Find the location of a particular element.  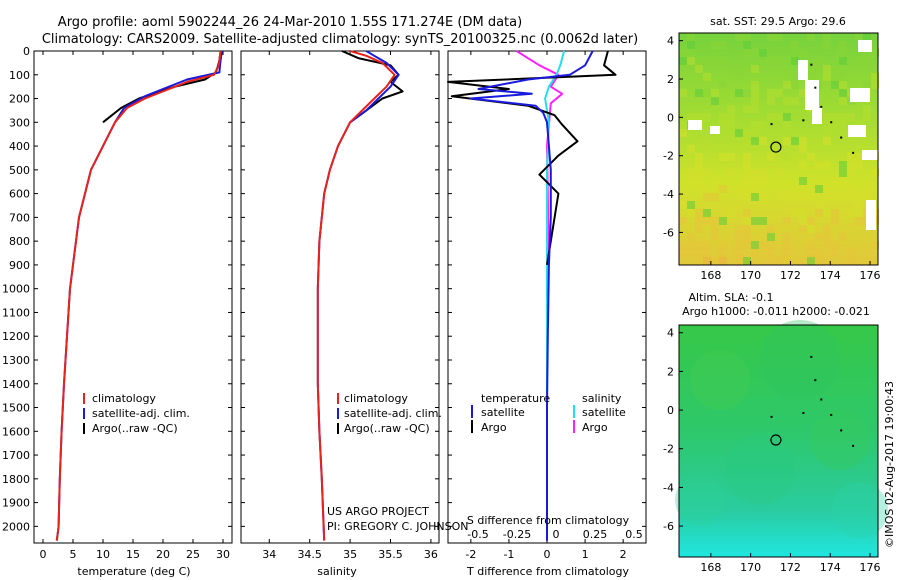

map-y-tick-label: -6 is located at coordinates (668, 526).